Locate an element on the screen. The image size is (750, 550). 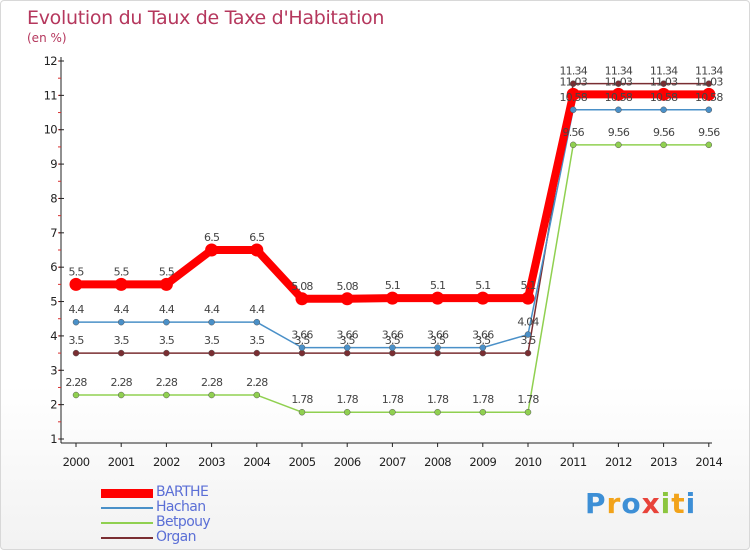
logo-letter: o is located at coordinates (631, 503).